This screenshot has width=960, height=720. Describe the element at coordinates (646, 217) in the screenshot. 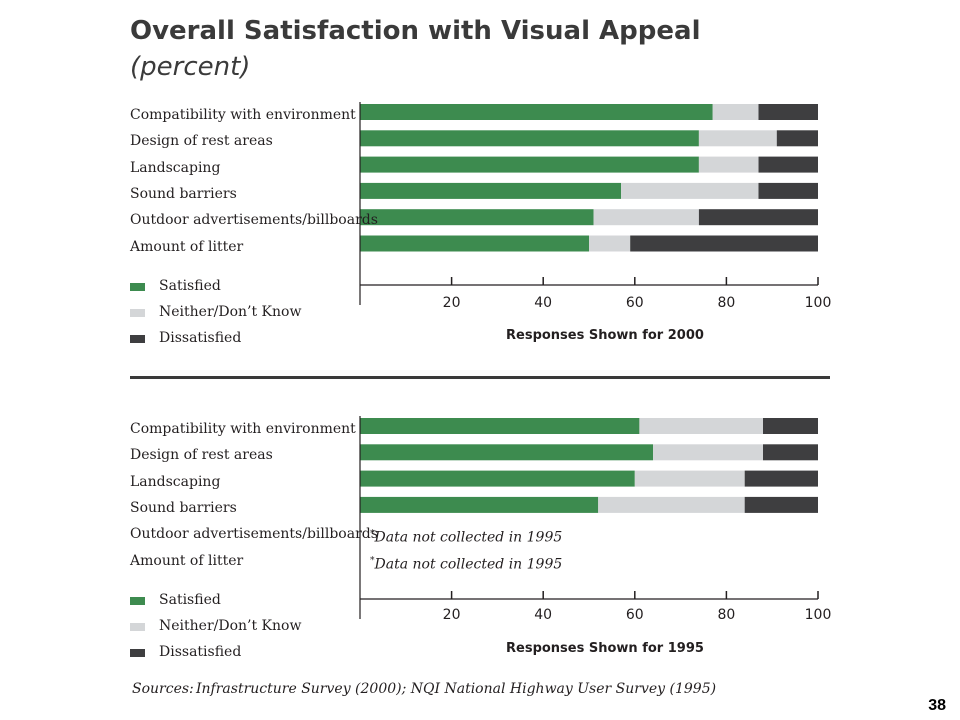

I see `bar-outdoor-advertisements-billboards-neither-don-t-know` at that location.